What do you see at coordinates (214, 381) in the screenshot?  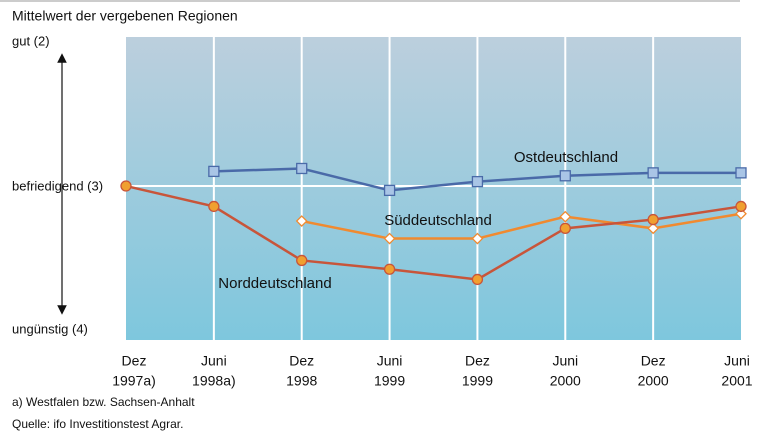 I see `x-tick-label: 1998a)` at bounding box center [214, 381].